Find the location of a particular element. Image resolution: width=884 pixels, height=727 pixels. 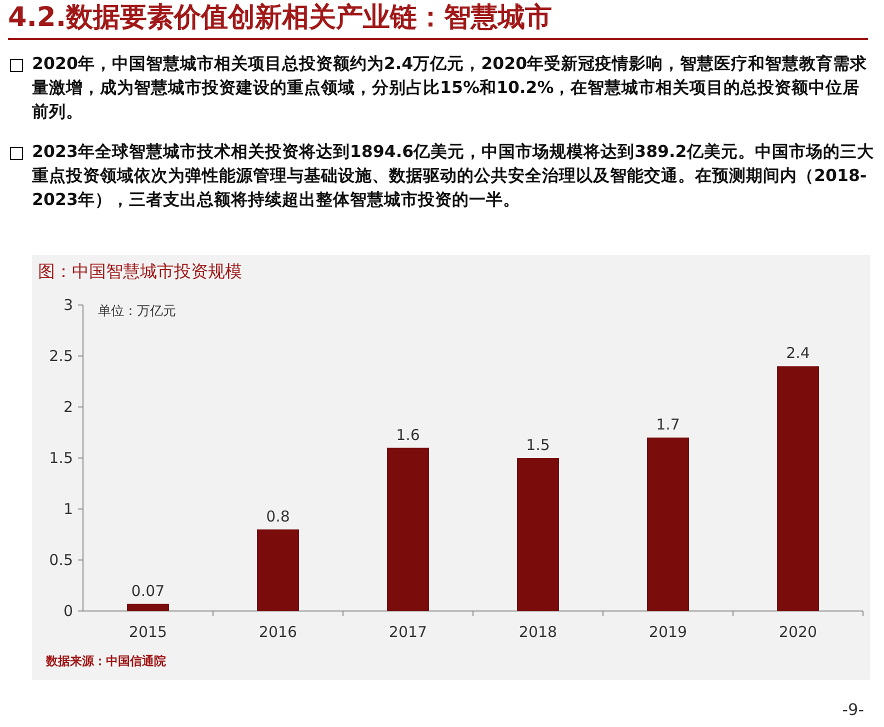

data-label: 0.8 is located at coordinates (278, 516).